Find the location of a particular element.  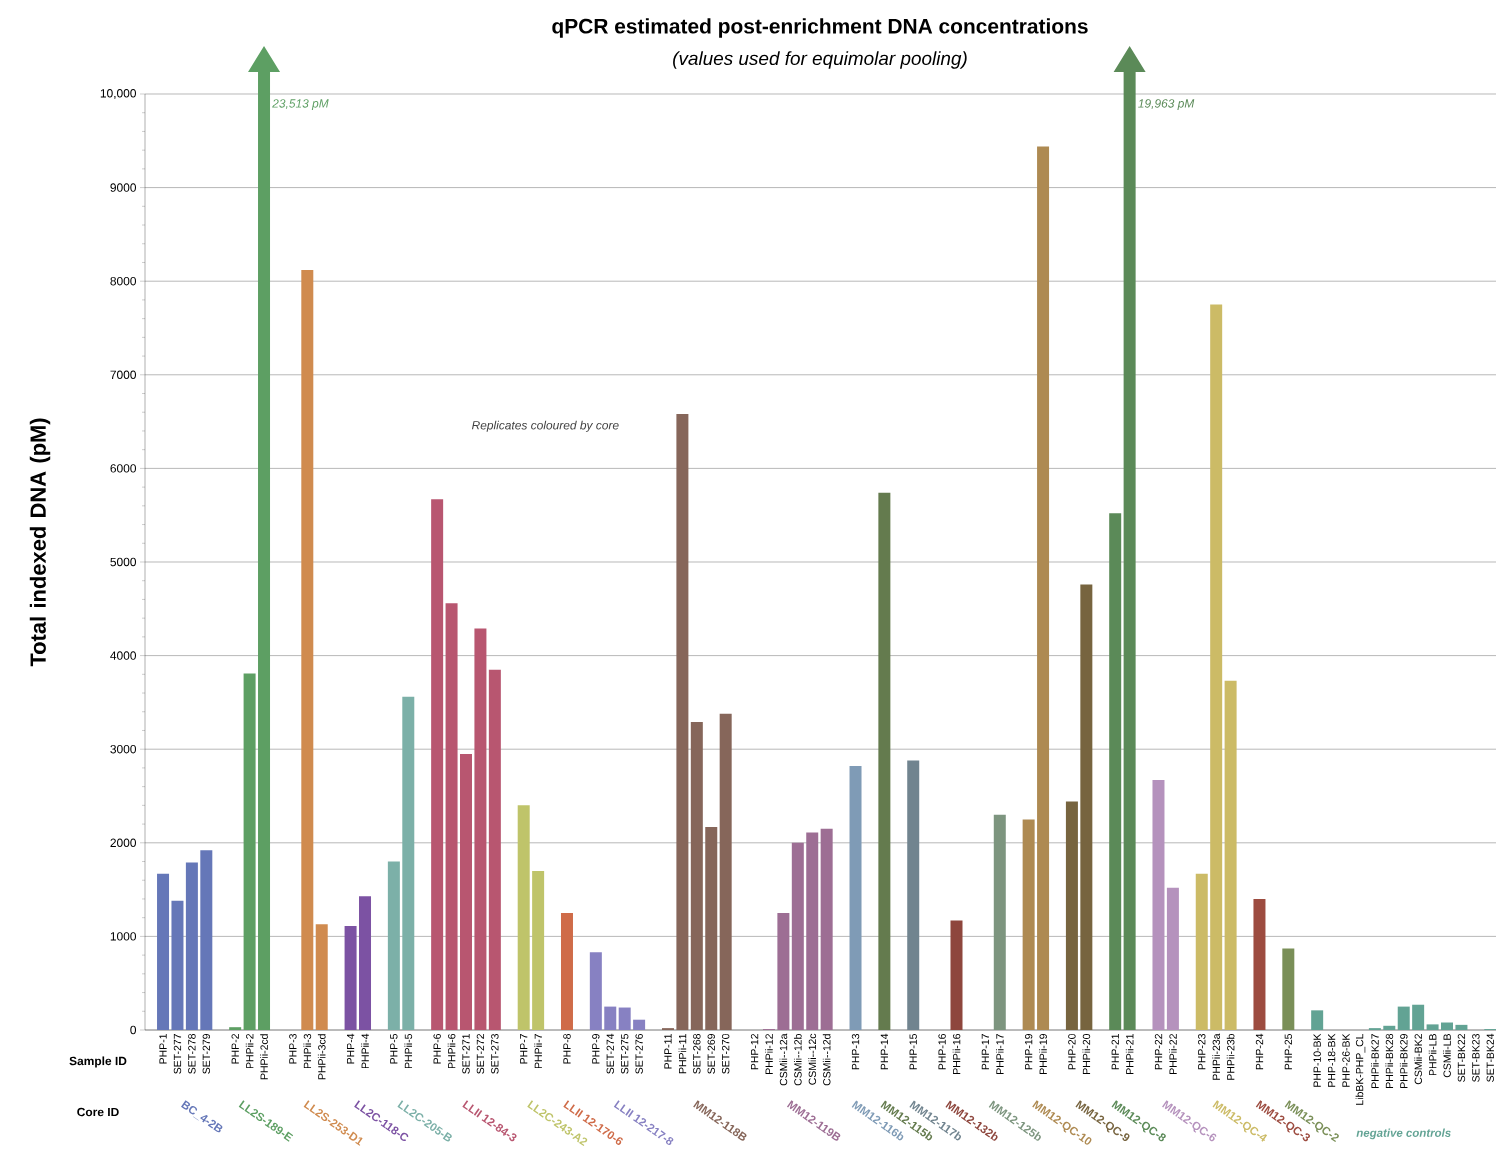

x-tick-label: PHP-11 is located at coordinates (668, 1051).